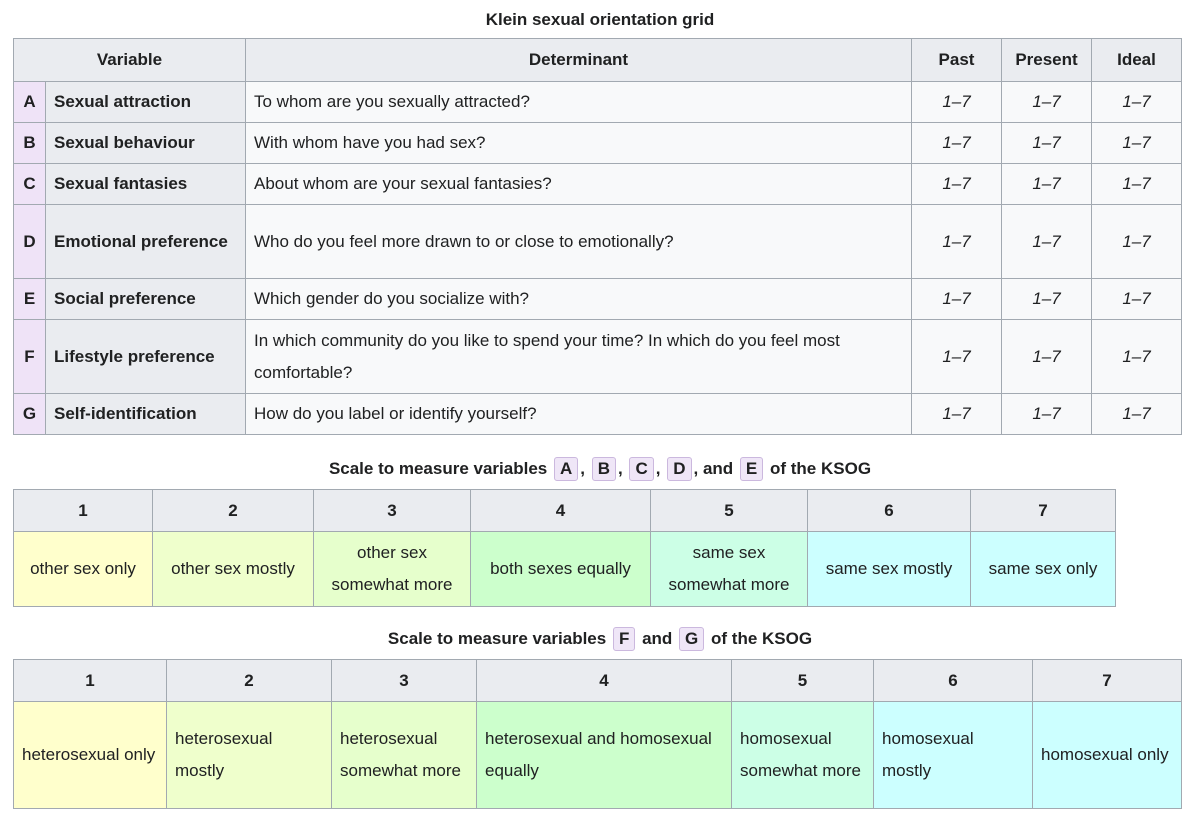 Image resolution: width=1200 pixels, height=828 pixels. Describe the element at coordinates (679, 469) in the screenshot. I see `scale1-badge-d: D` at that location.